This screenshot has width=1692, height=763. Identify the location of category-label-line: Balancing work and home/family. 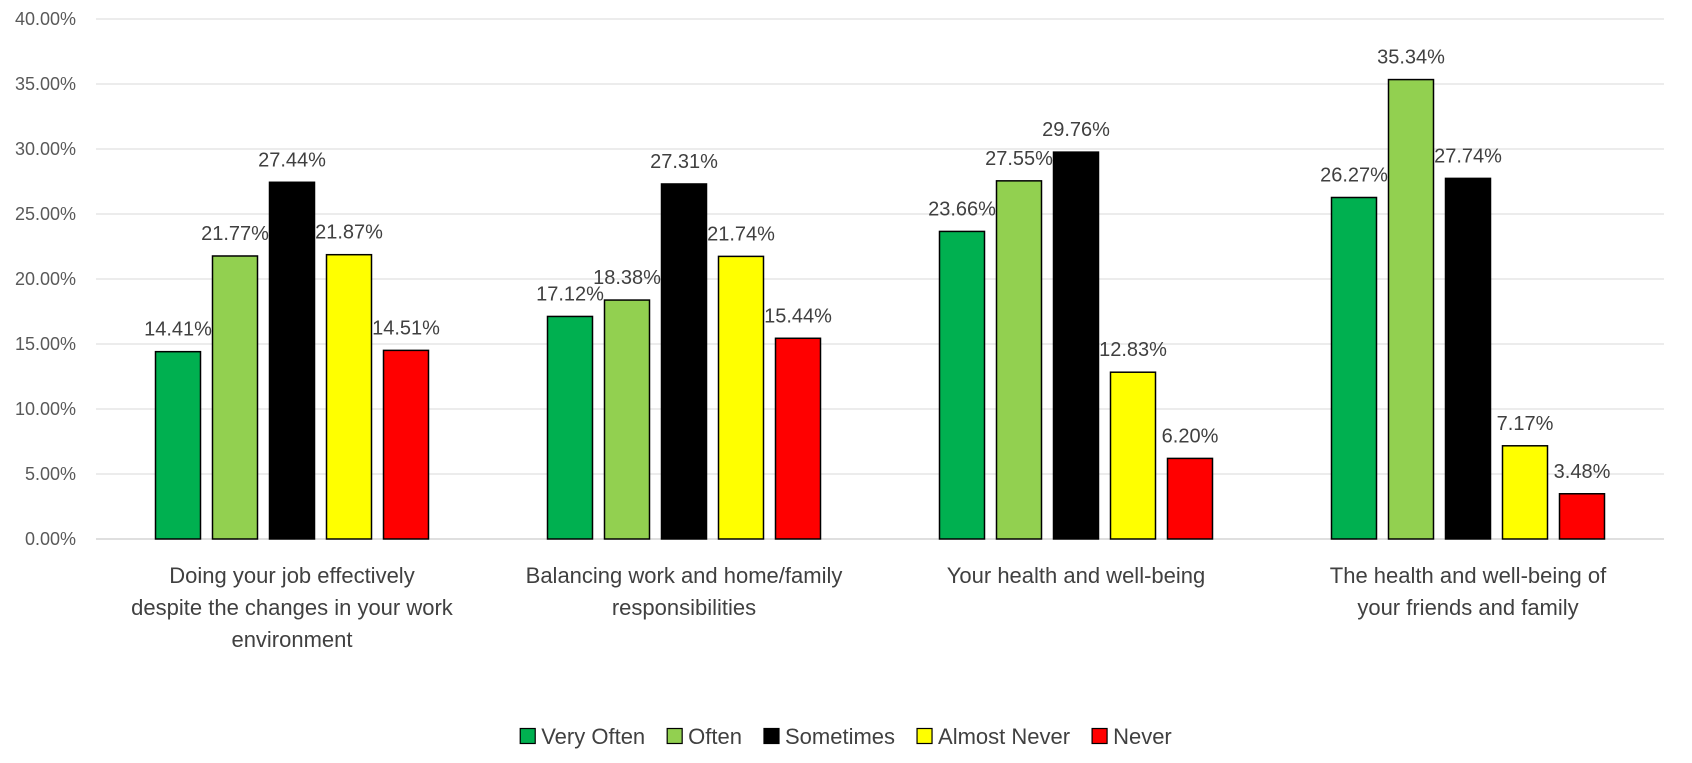
(684, 575).